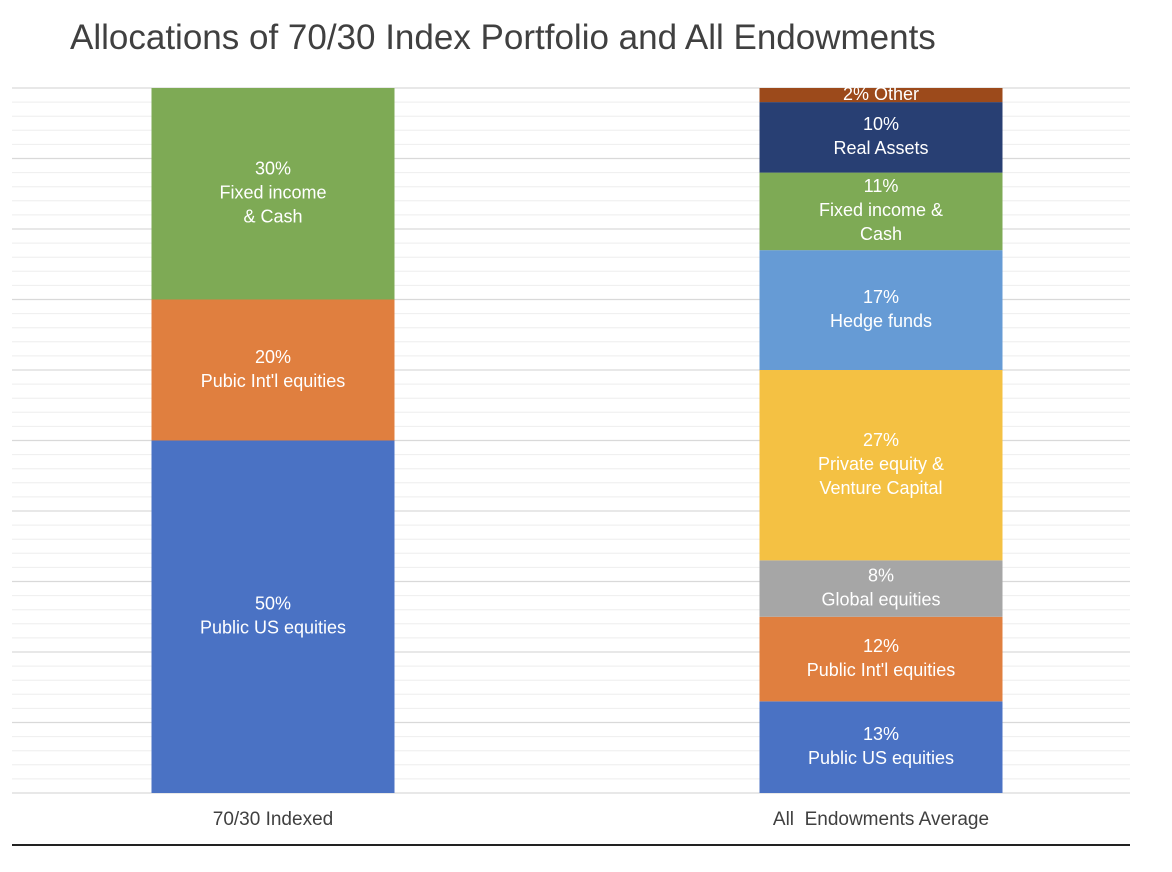 The image size is (1172, 872). I want to click on segment-label: Cash, so click(881, 234).